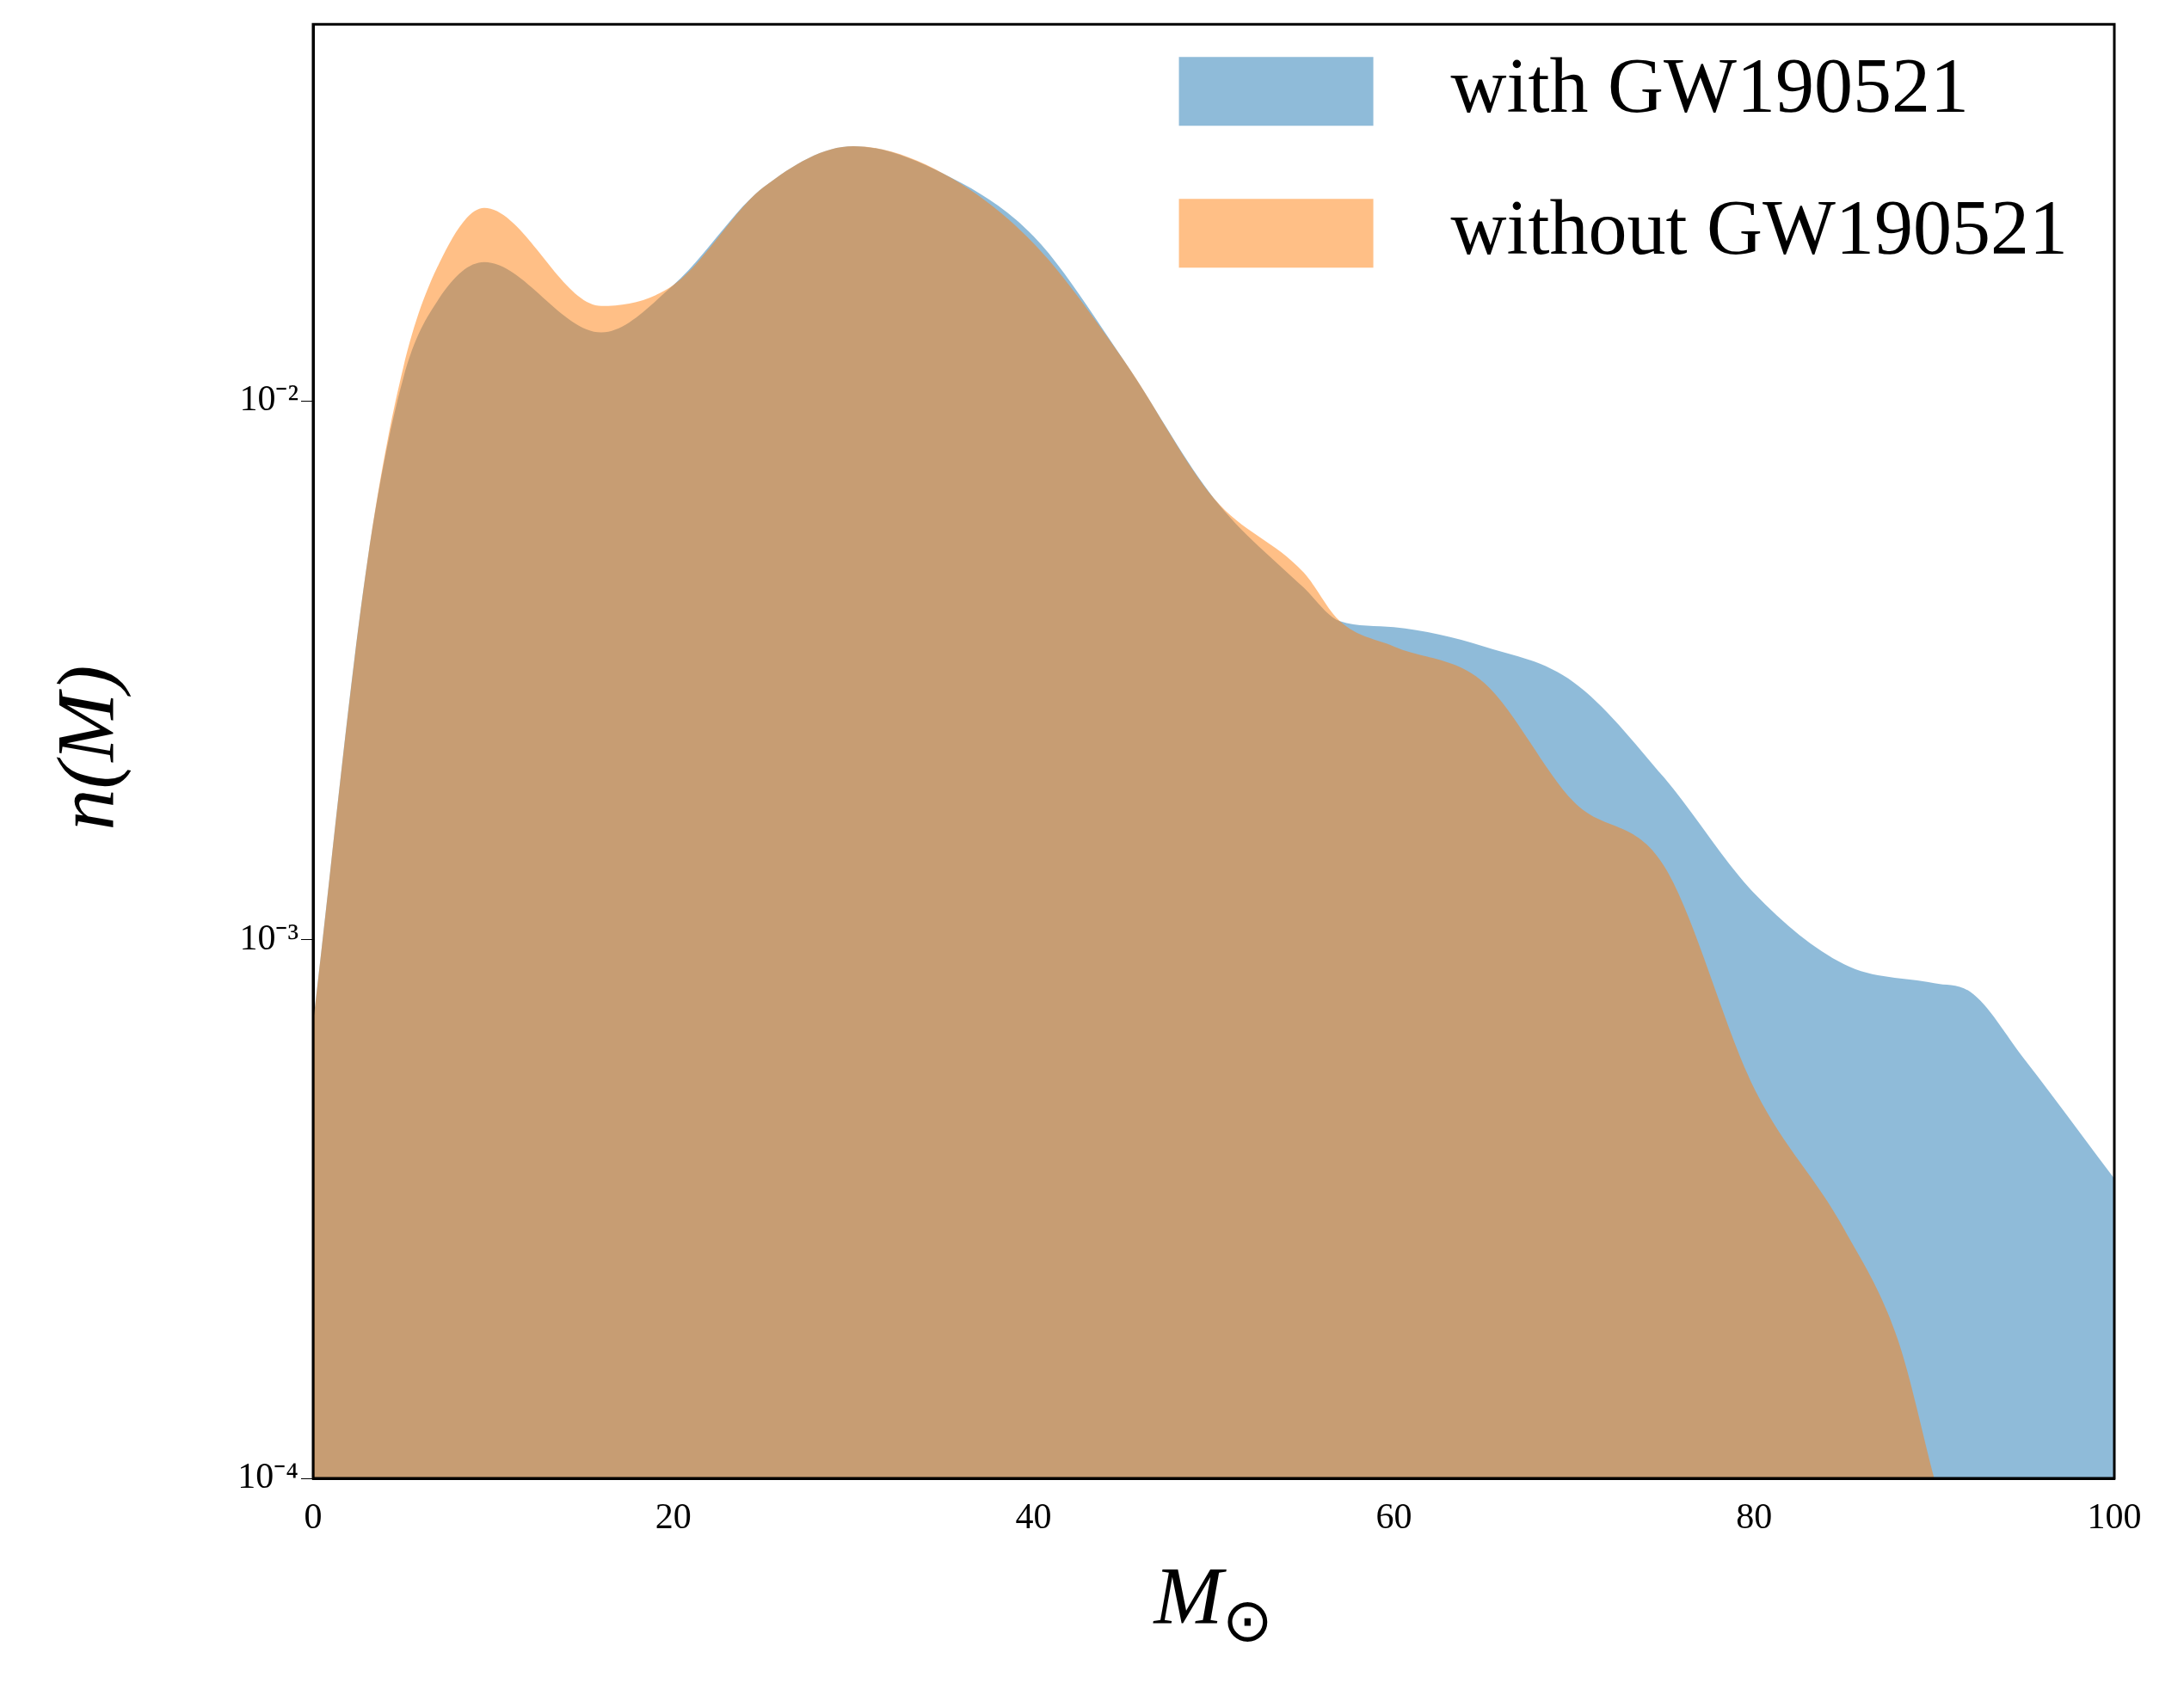 The width and height of the screenshot is (2184, 1683). I want to click on y-tick-label: 10⁻², so click(268, 398).